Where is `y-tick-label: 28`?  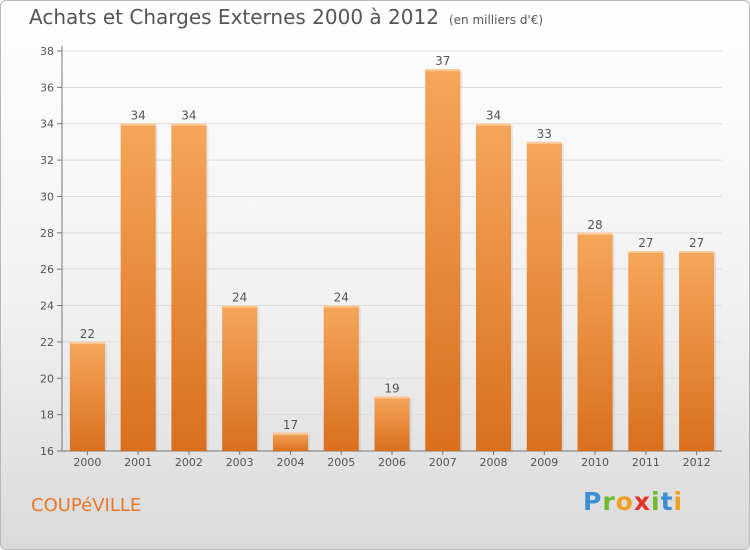
y-tick-label: 28 is located at coordinates (47, 233).